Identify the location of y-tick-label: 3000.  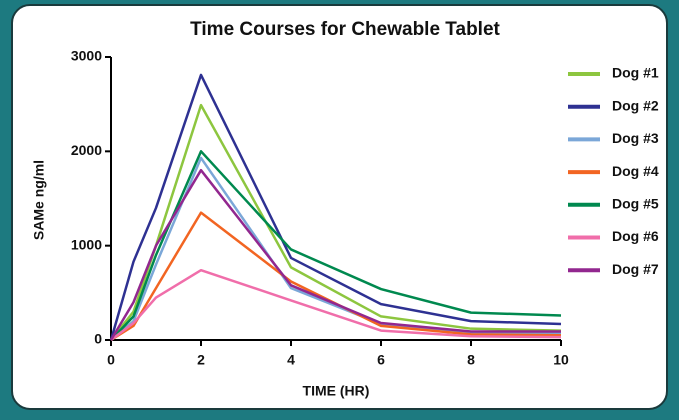
(86, 56).